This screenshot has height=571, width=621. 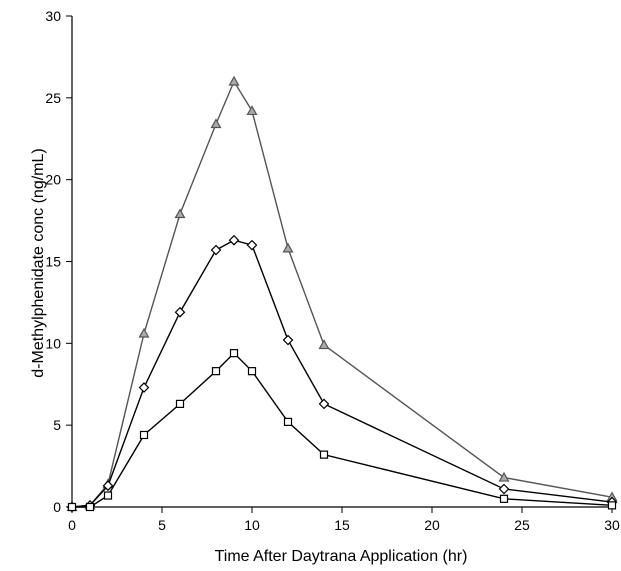 I want to click on y-tick-label-10: 10, so click(x=53, y=343).